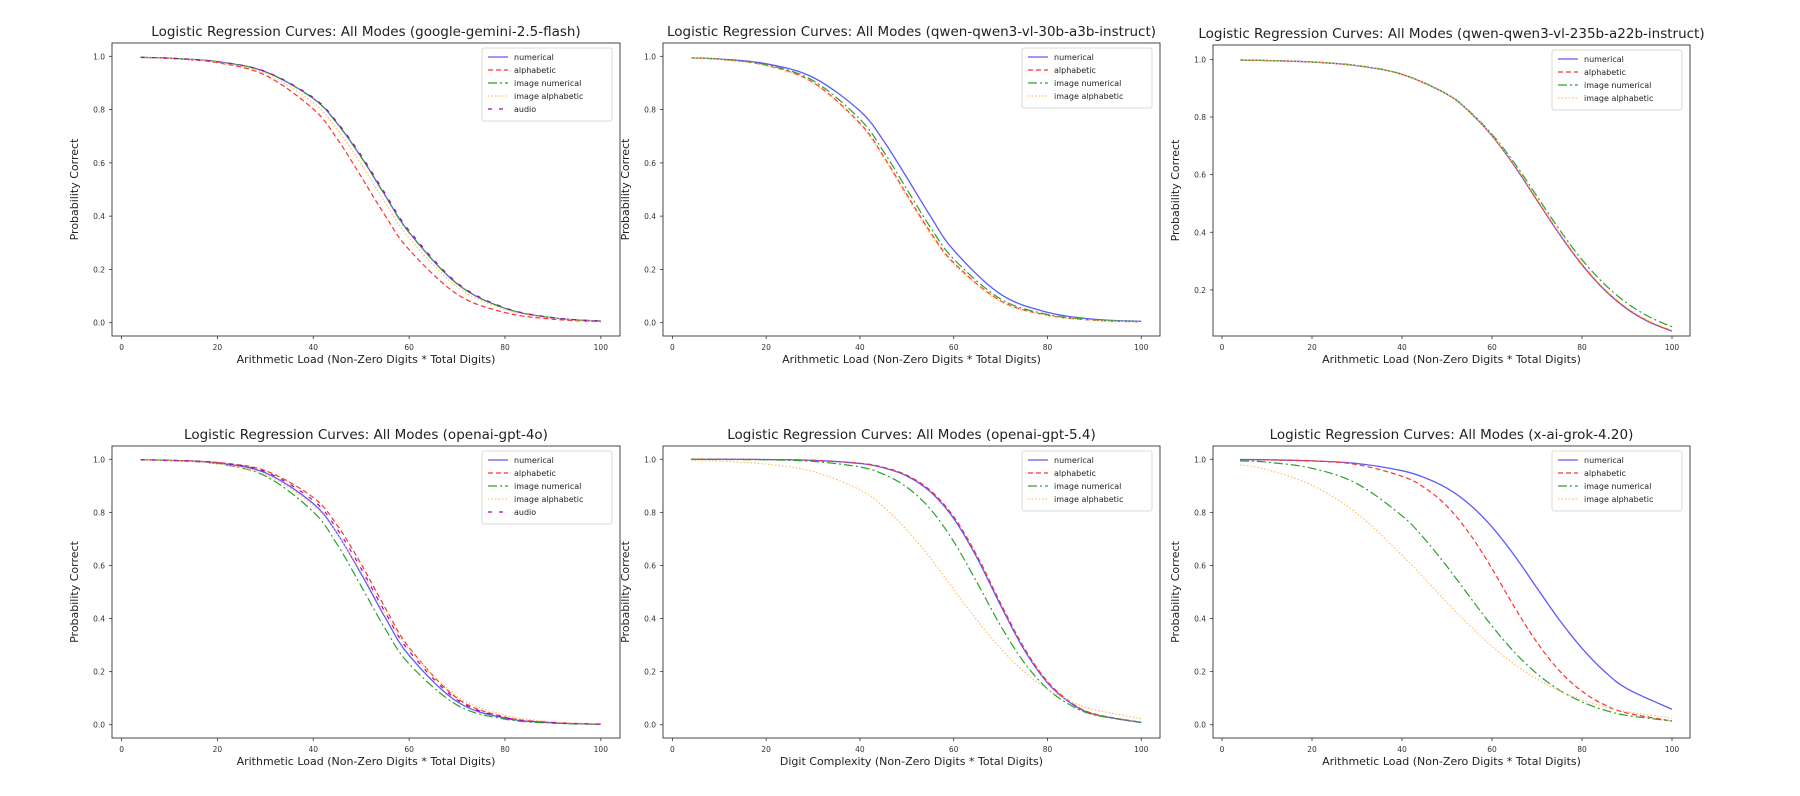  I want to click on series-line-numerical, so click(916, 189).